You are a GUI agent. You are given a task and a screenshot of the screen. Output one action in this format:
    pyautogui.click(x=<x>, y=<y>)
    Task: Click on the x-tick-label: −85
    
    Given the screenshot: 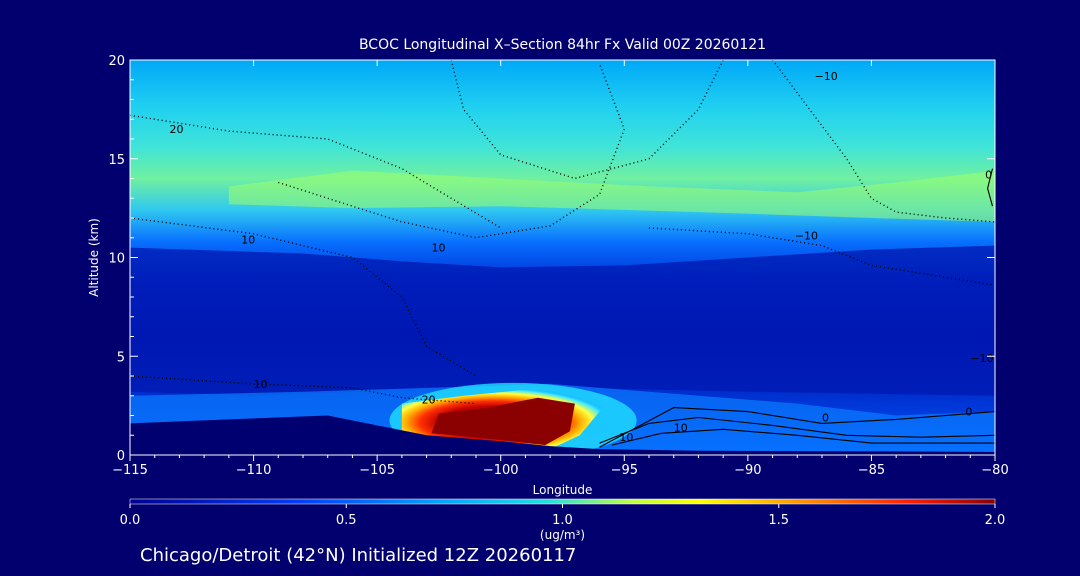 What is the action you would take?
    pyautogui.click(x=871, y=470)
    